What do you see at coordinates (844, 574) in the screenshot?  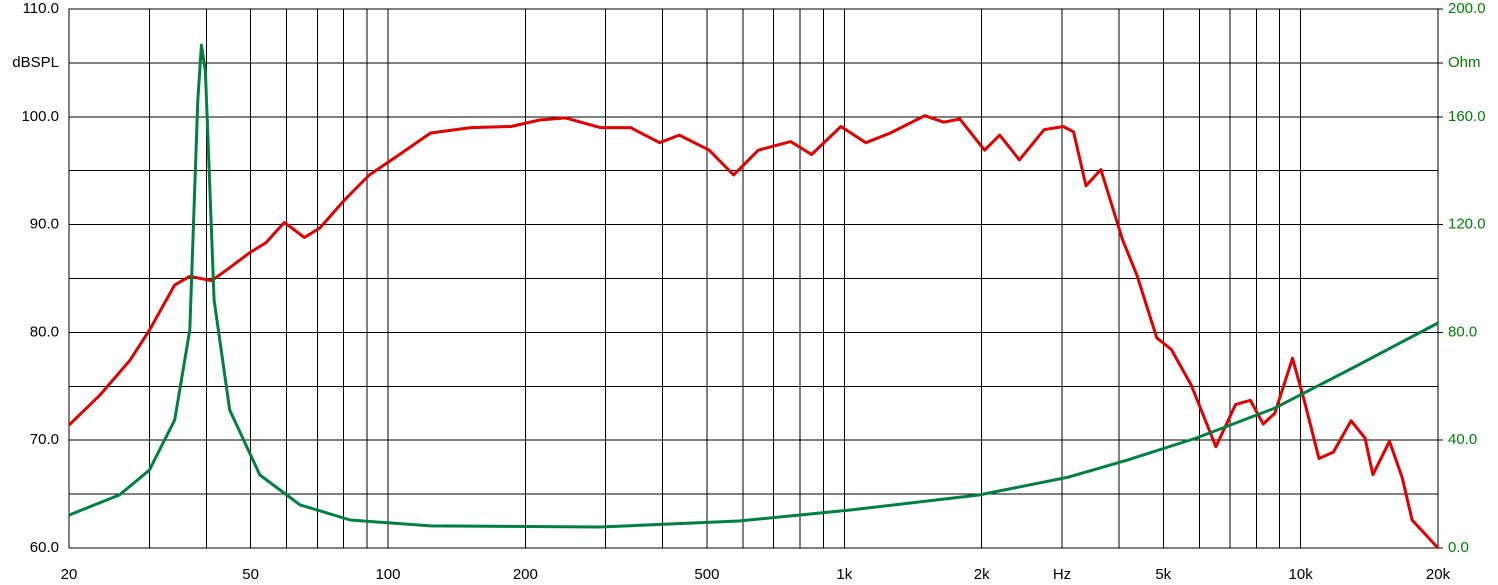 I see `x-tick-label: 1k` at bounding box center [844, 574].